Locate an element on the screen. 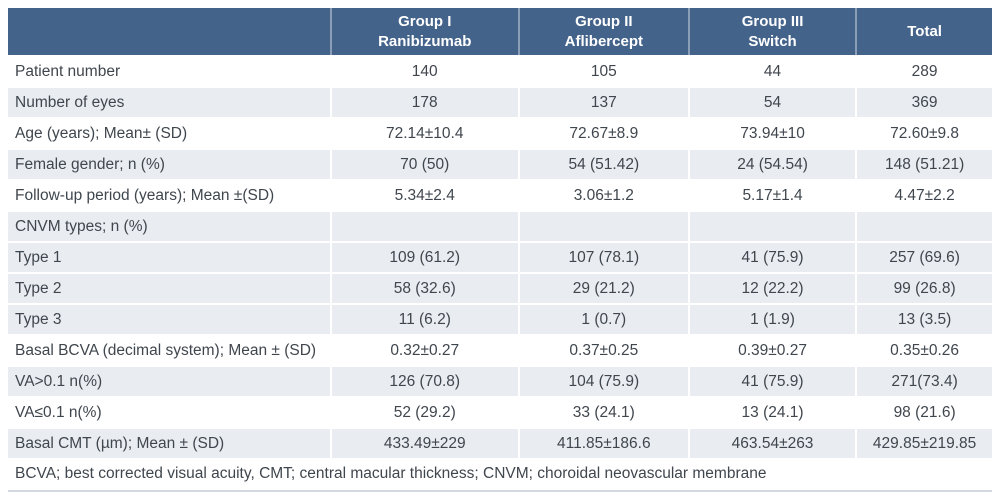  row-value: 24 (54.54) is located at coordinates (771, 163).